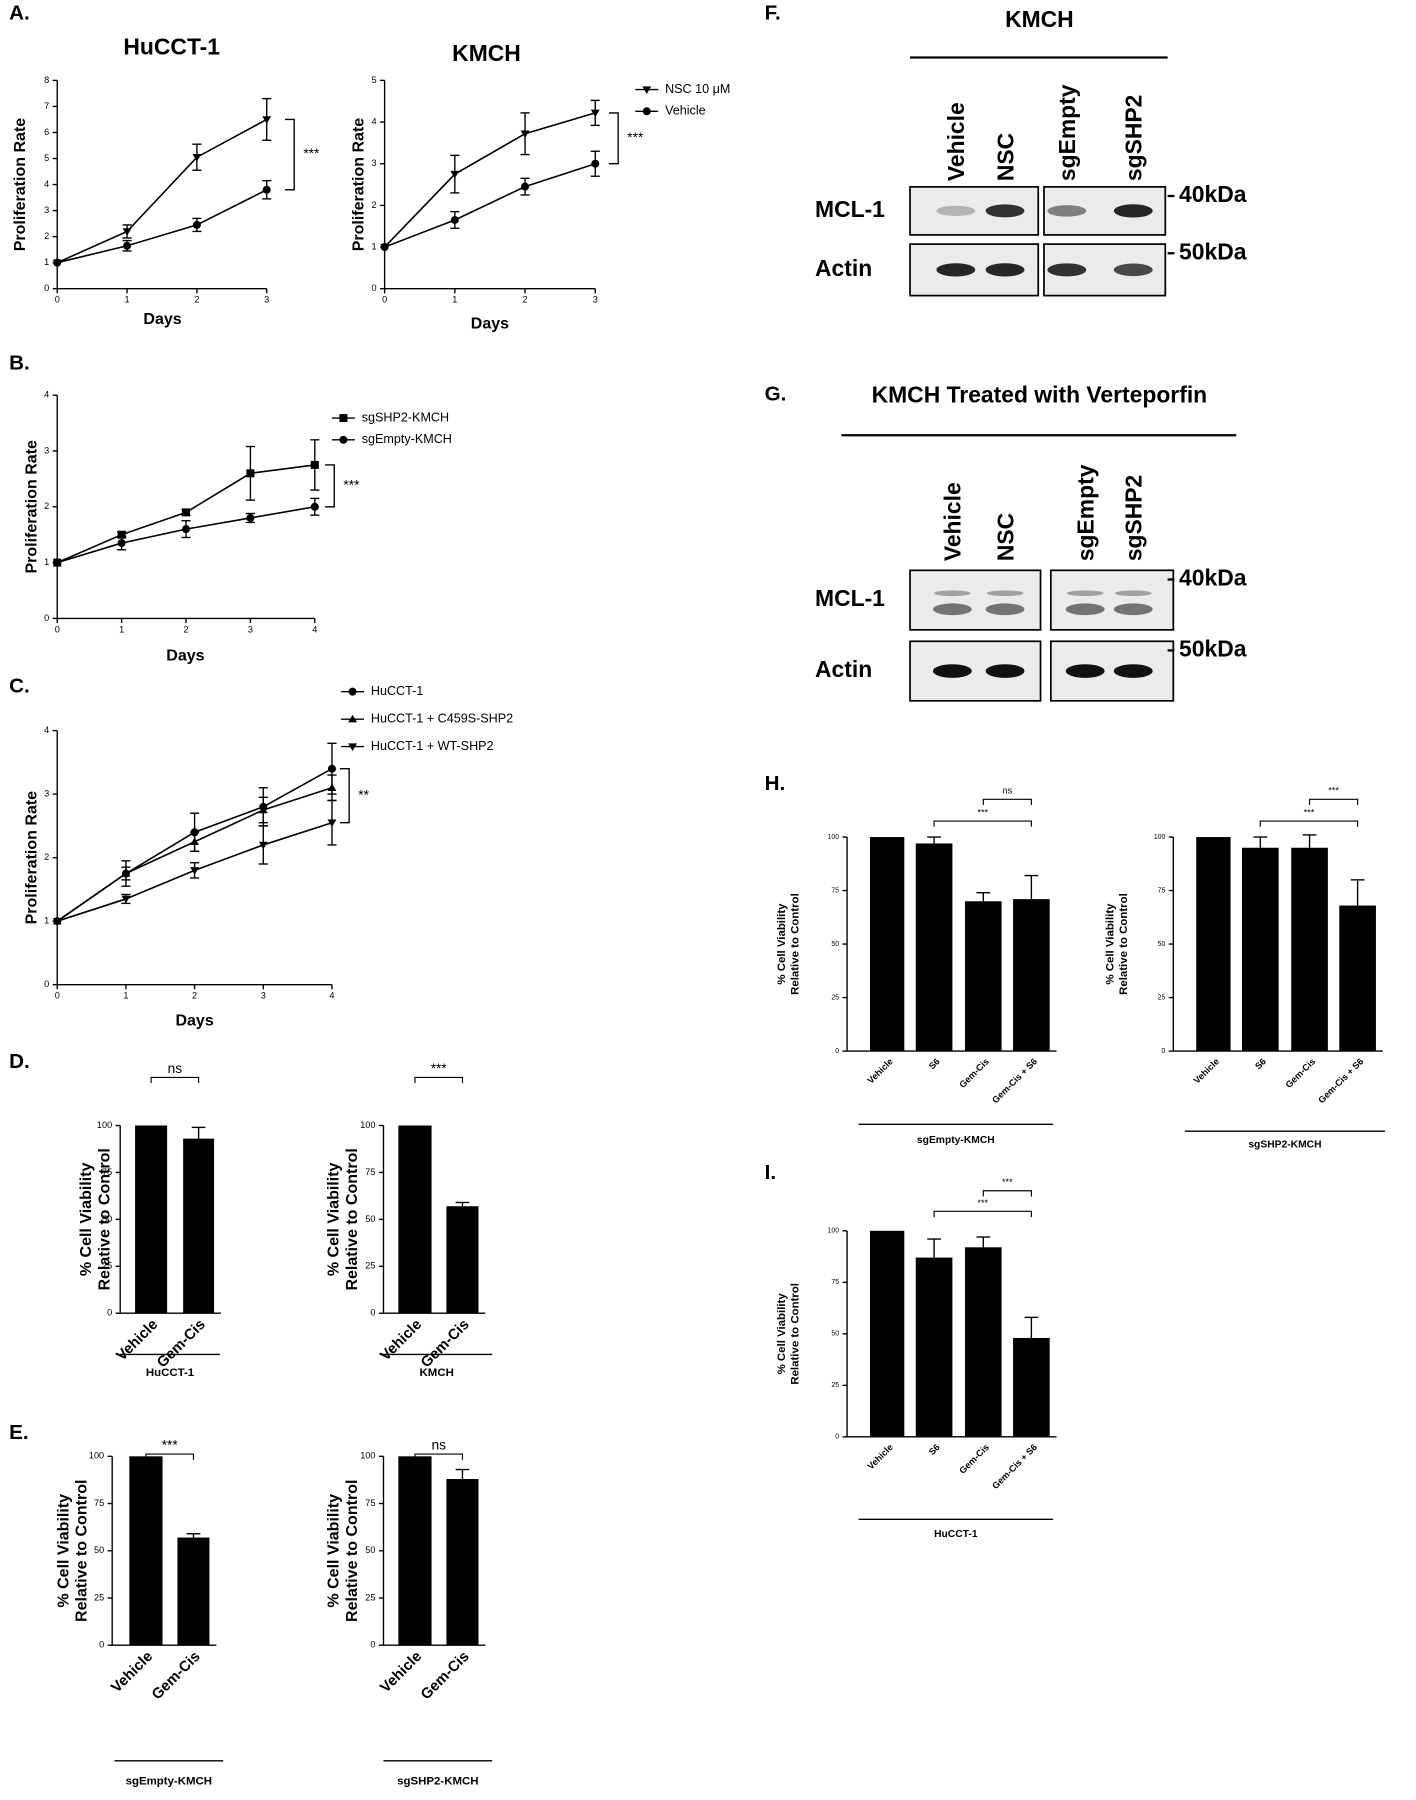  Describe the element at coordinates (1086, 512) in the screenshot. I see `lane-label: sgEmpty` at that location.